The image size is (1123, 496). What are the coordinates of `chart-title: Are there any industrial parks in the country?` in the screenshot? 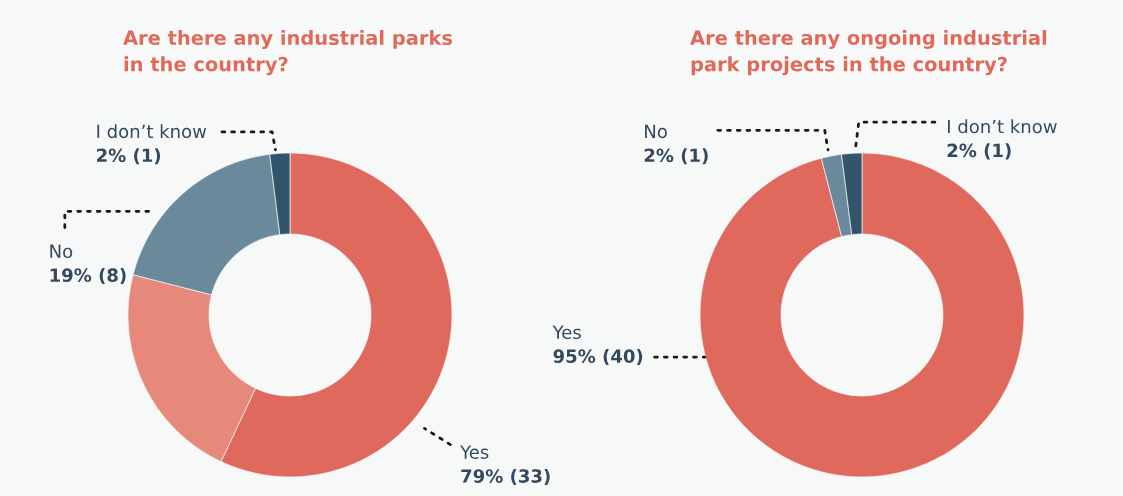 It's located at (288, 53).